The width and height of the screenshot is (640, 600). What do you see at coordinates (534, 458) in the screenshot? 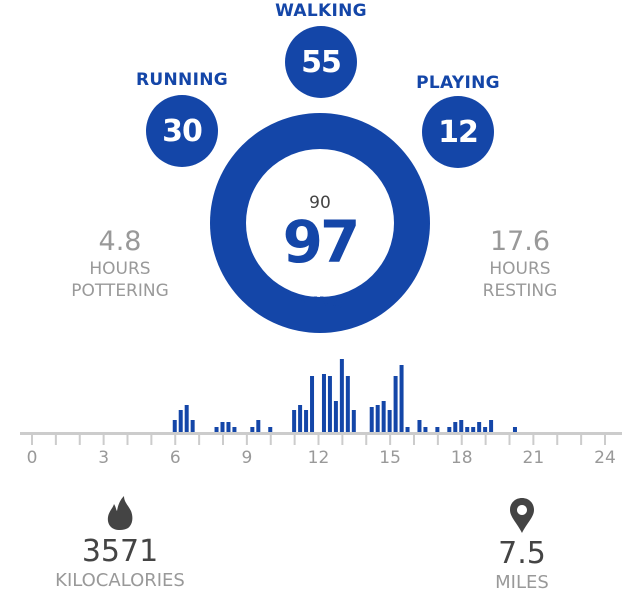
I see `x-tick-label: 21` at bounding box center [534, 458].